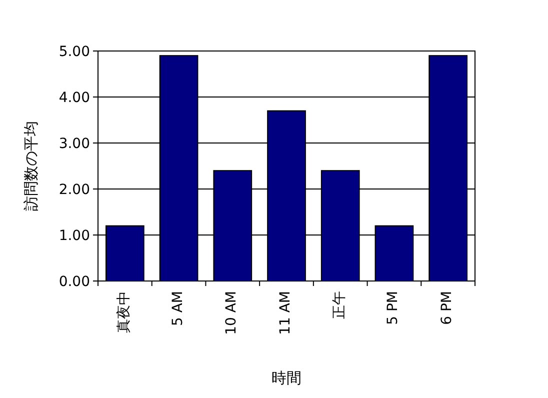 This screenshot has width=548, height=398. Describe the element at coordinates (124, 312) in the screenshot. I see `x-tick-label: 真夜中` at that location.